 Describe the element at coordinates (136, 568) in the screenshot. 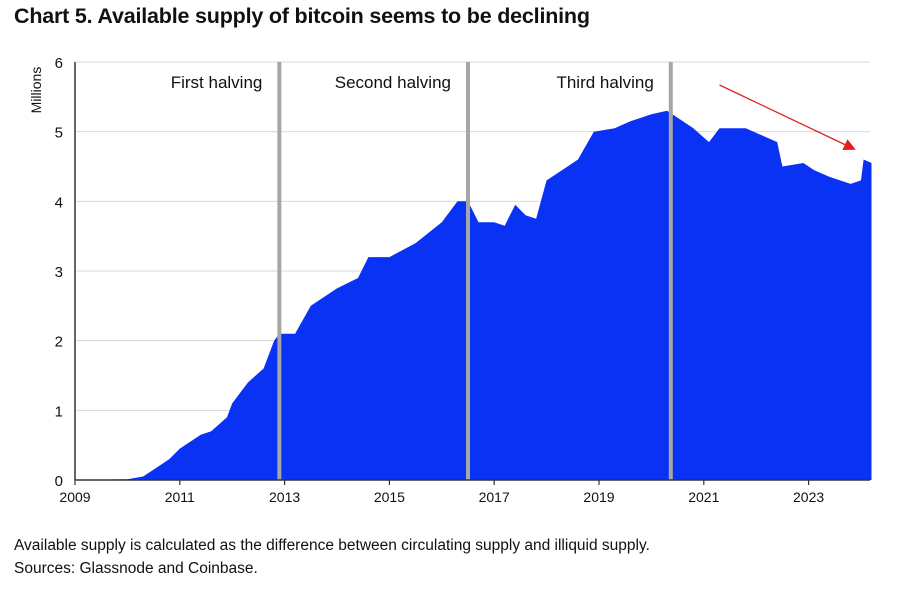

I see `footnote-sources: Sources: Glassnode and Coinbase.` at that location.